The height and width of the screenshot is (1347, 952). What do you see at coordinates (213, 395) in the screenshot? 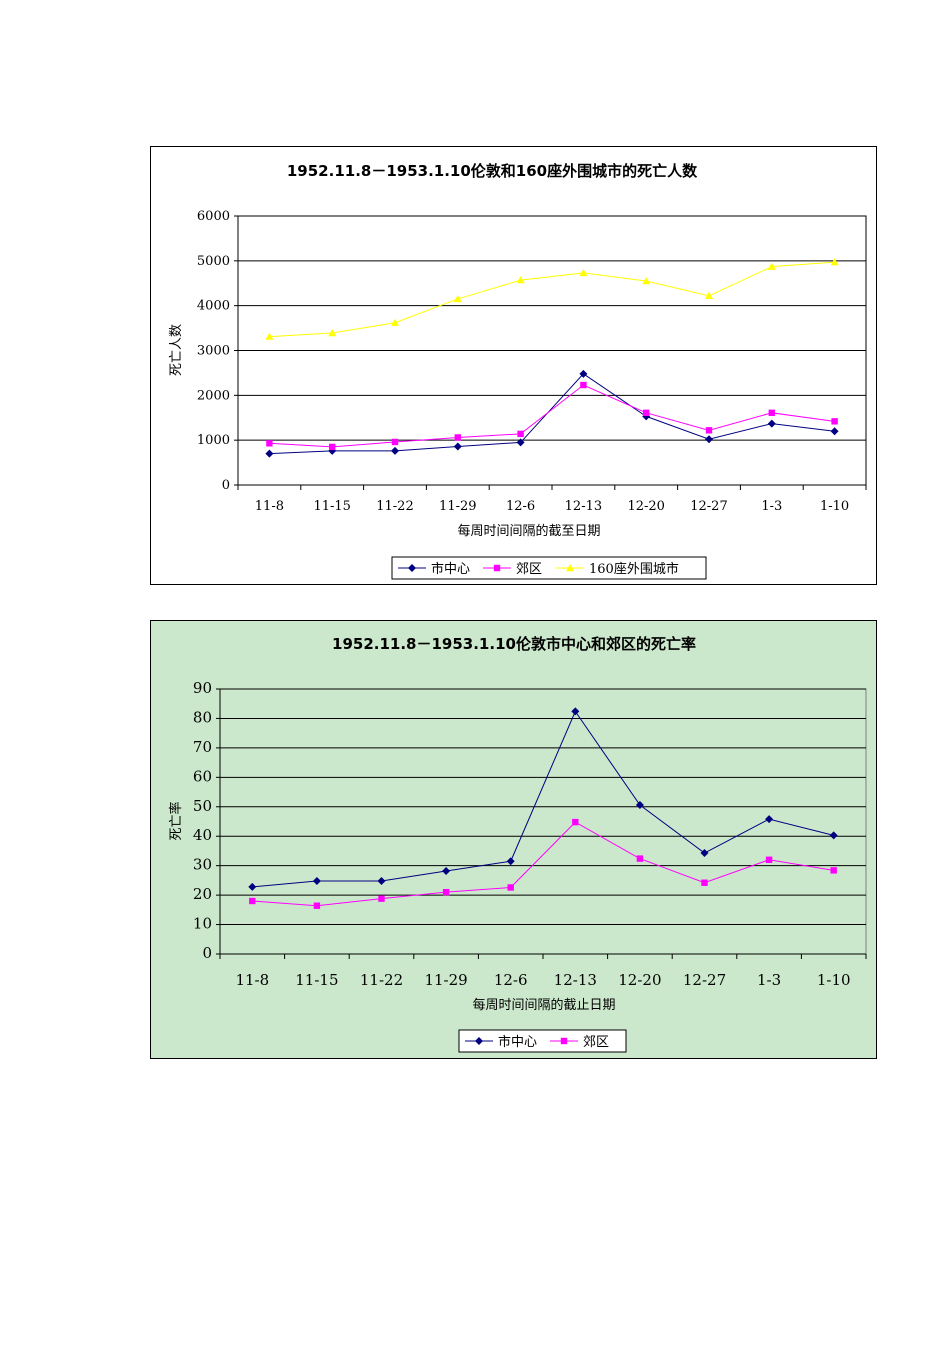
I see `y-tick-label: 2000` at bounding box center [213, 395].